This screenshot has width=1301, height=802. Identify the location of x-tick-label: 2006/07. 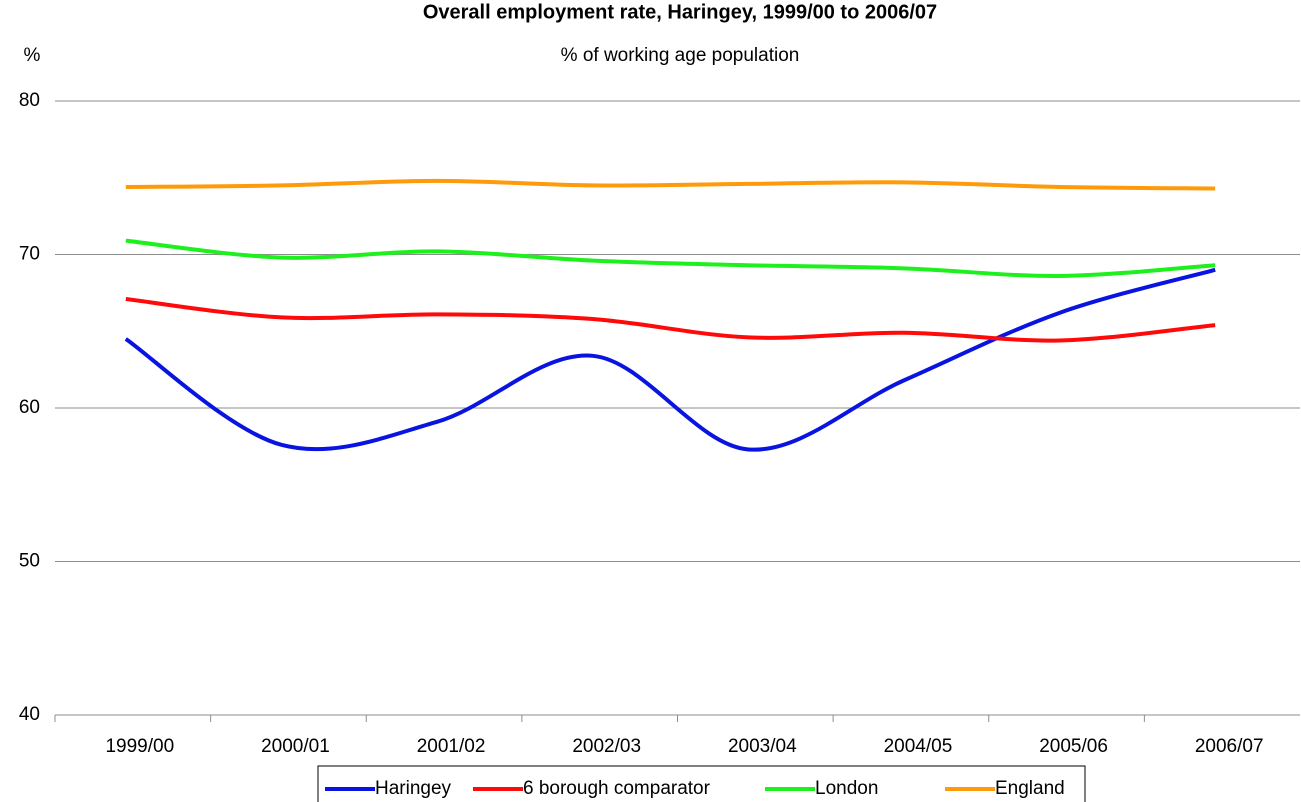
(1229, 746).